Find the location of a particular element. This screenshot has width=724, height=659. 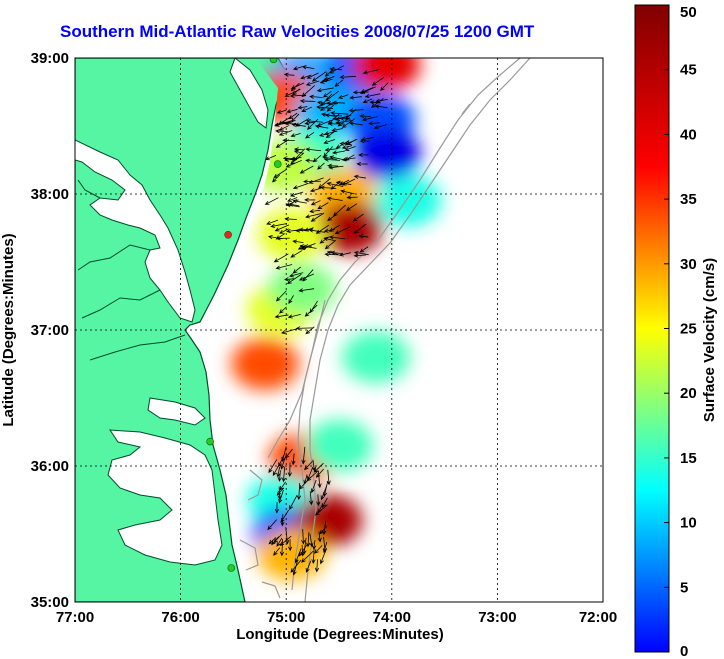

pamlico-sound is located at coordinates (165, 497).